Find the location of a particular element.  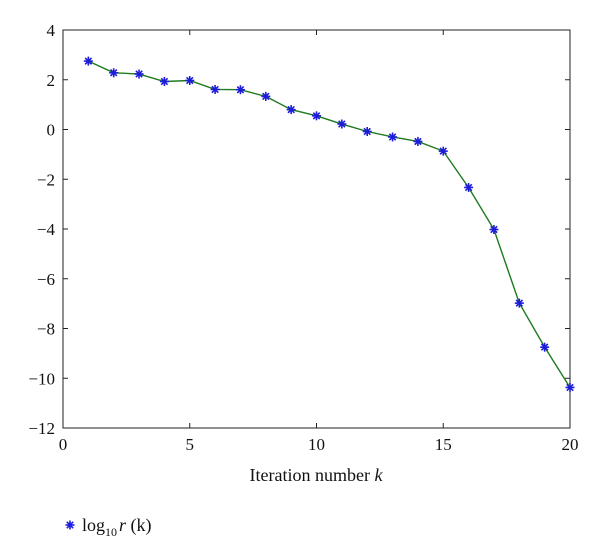

y-tick-label: −2 is located at coordinates (46, 179).